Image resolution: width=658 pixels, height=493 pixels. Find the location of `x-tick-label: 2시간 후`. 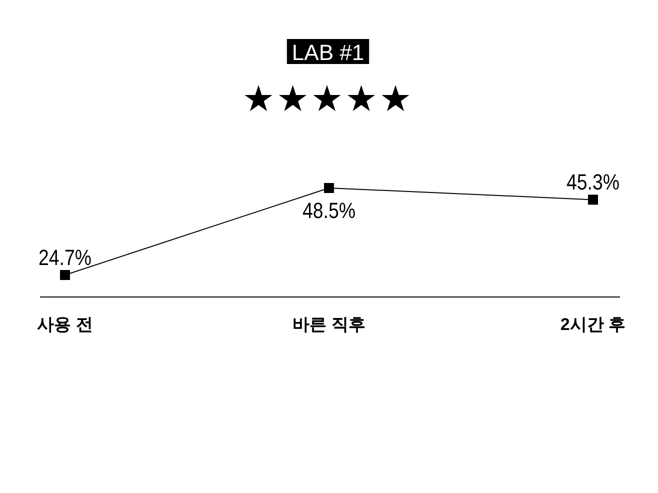

x-tick-label: 2시간 후 is located at coordinates (593, 324).